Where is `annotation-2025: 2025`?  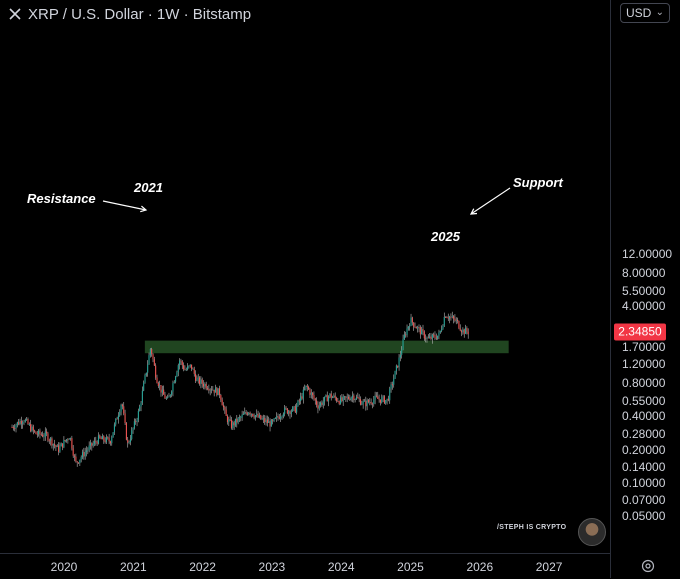 annotation-2025: 2025 is located at coordinates (445, 236).